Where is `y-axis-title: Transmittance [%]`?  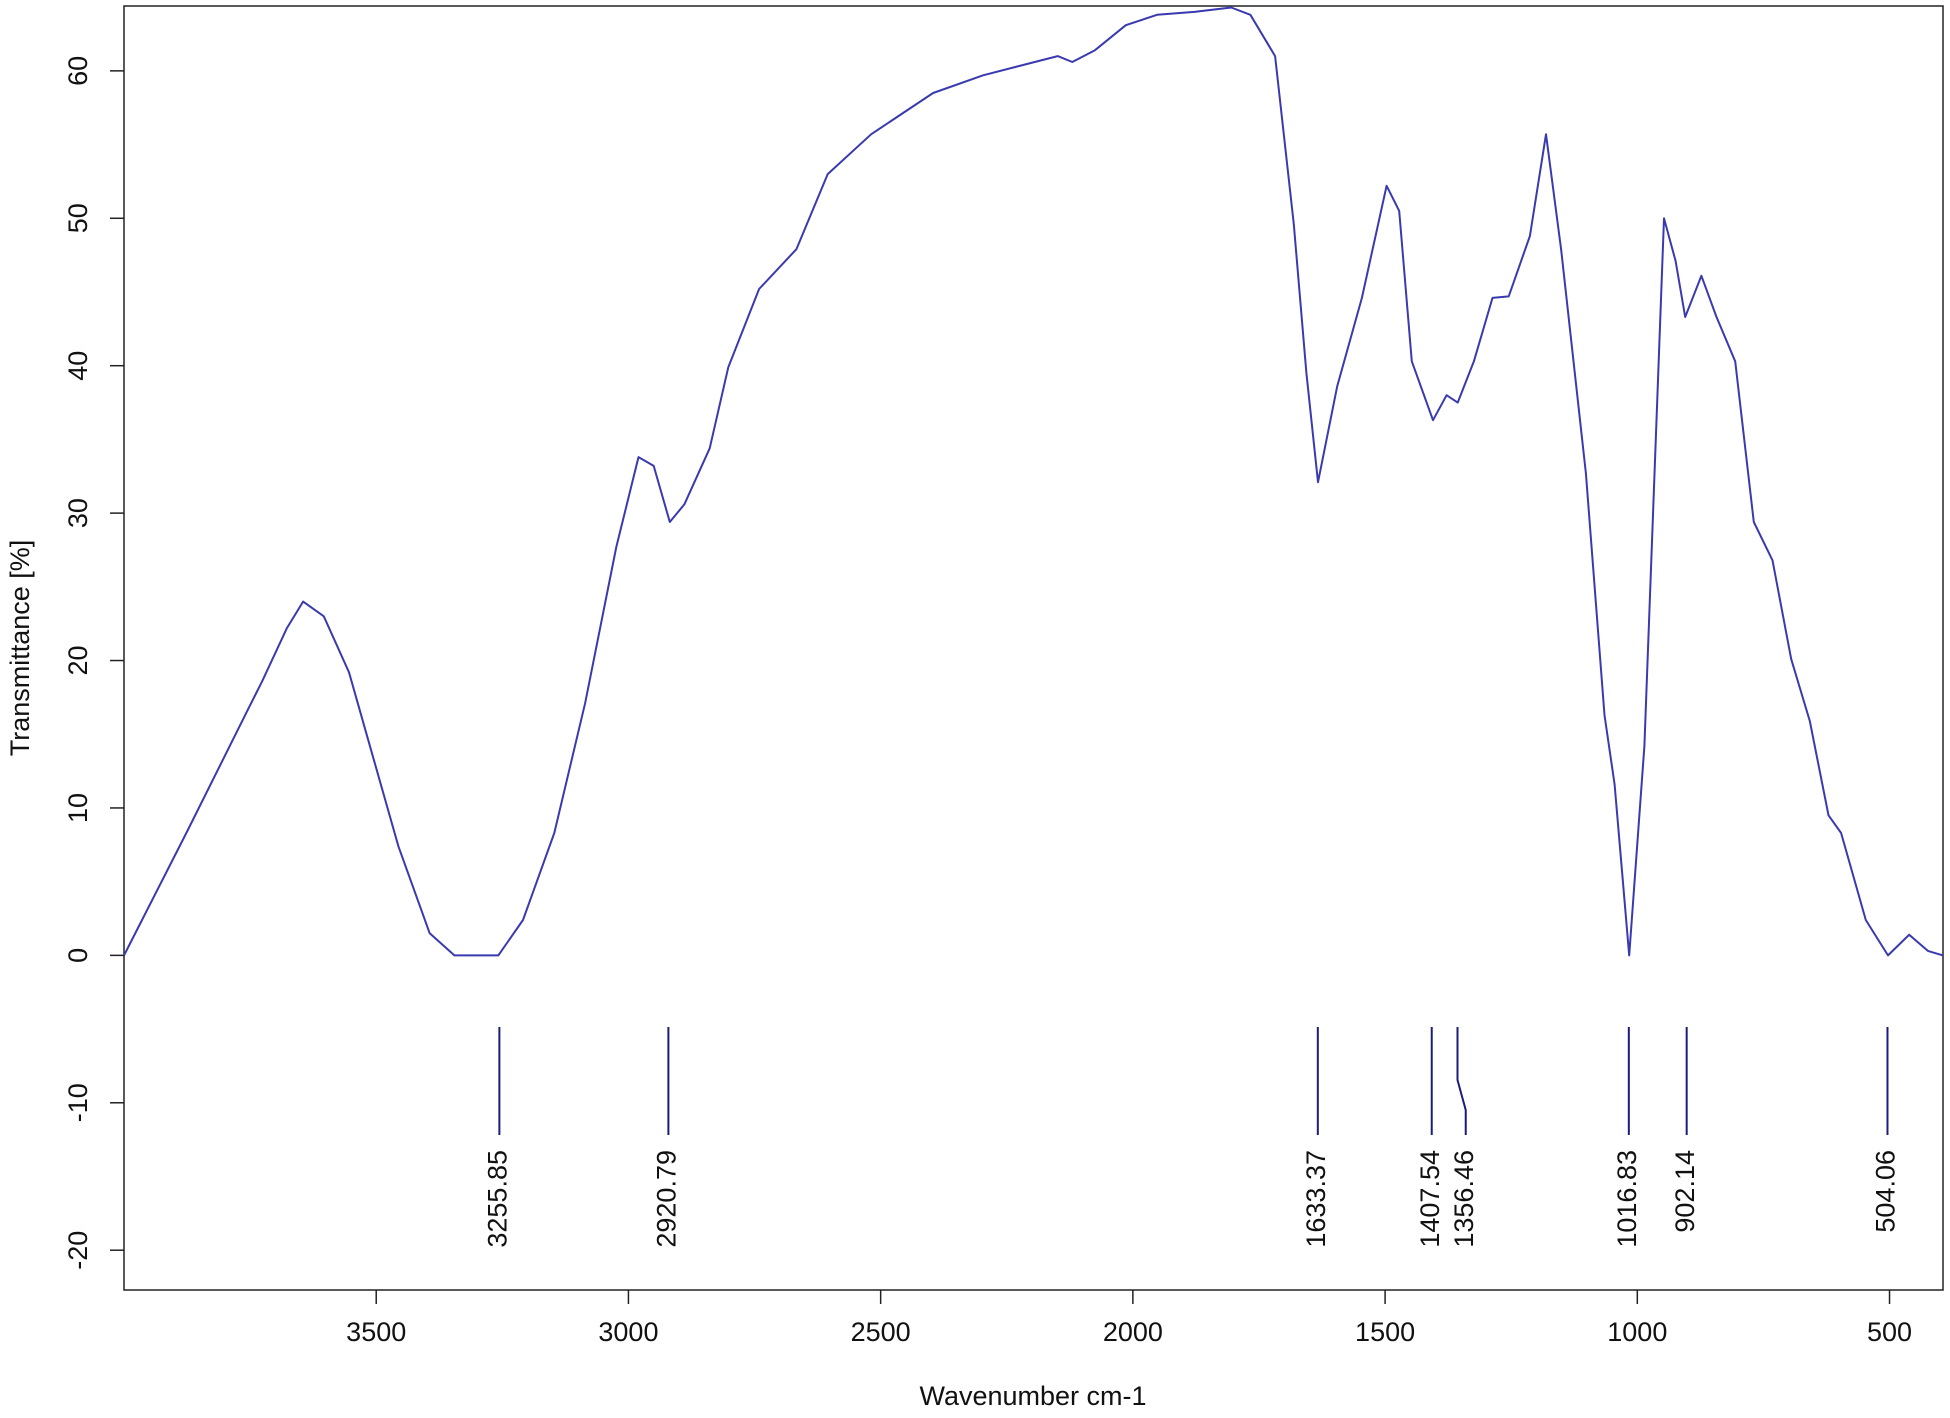
y-axis-title: Transmittance [%] is located at coordinates (20, 648).